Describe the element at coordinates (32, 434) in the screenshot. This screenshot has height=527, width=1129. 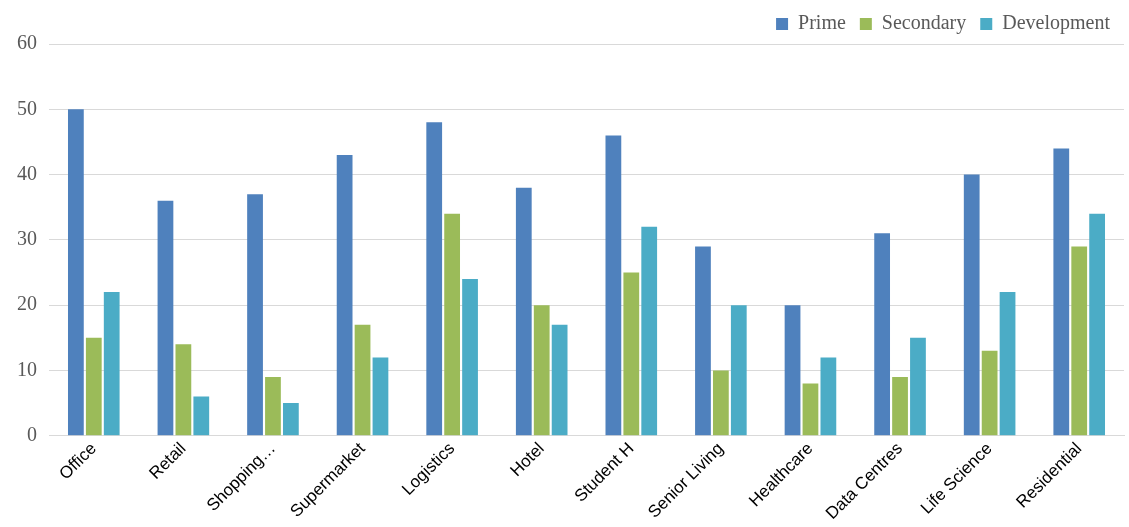
I see `y-tick-label: 0` at that location.